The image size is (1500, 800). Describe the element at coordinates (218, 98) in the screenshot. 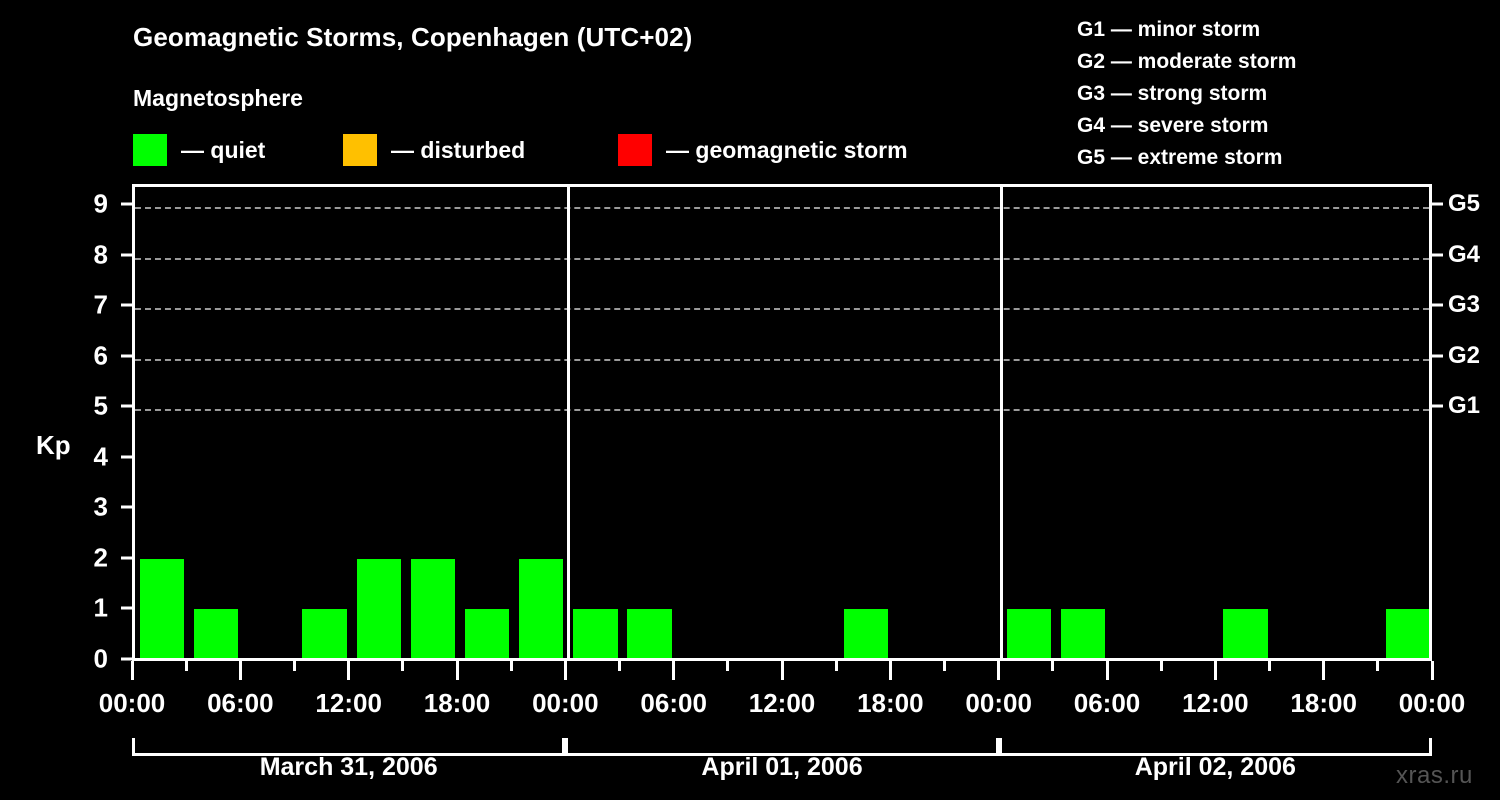

I see `chart-subtitle: Magnetosphere` at that location.